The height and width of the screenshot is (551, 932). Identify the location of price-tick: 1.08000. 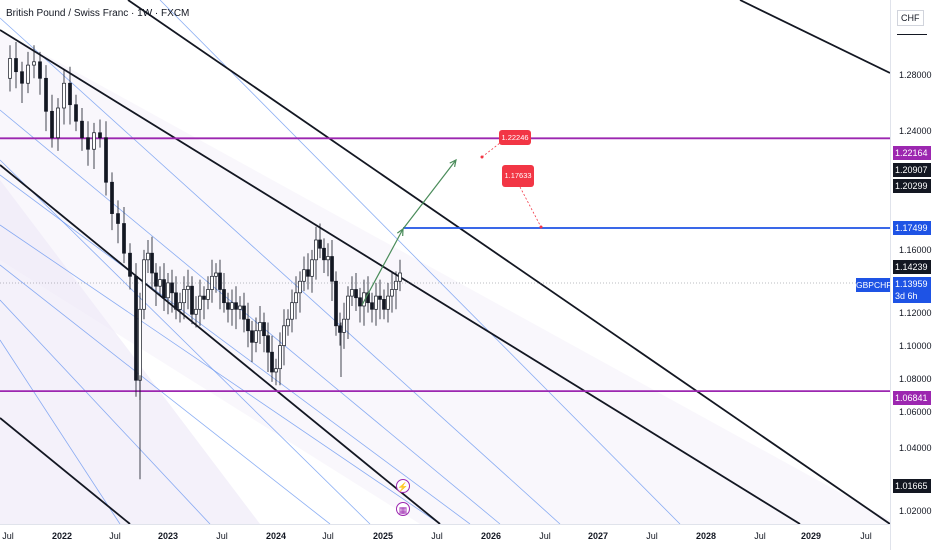
(915, 379).